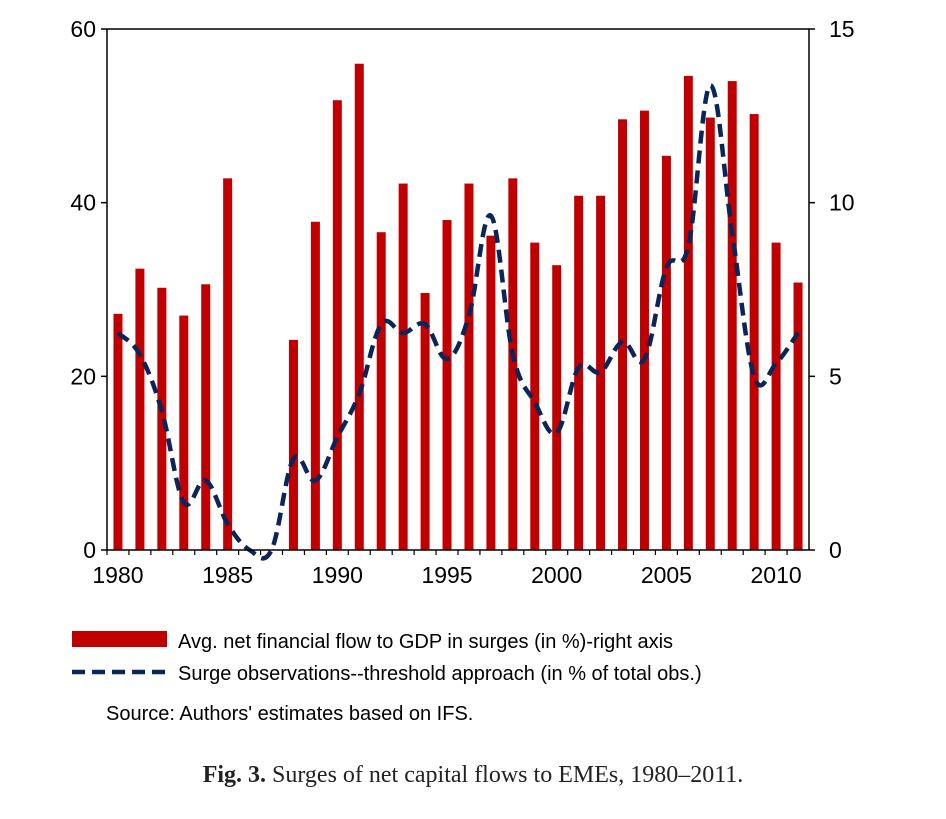 This screenshot has width=946, height=819. I want to click on y-left-tick-label: 20, so click(83, 376).